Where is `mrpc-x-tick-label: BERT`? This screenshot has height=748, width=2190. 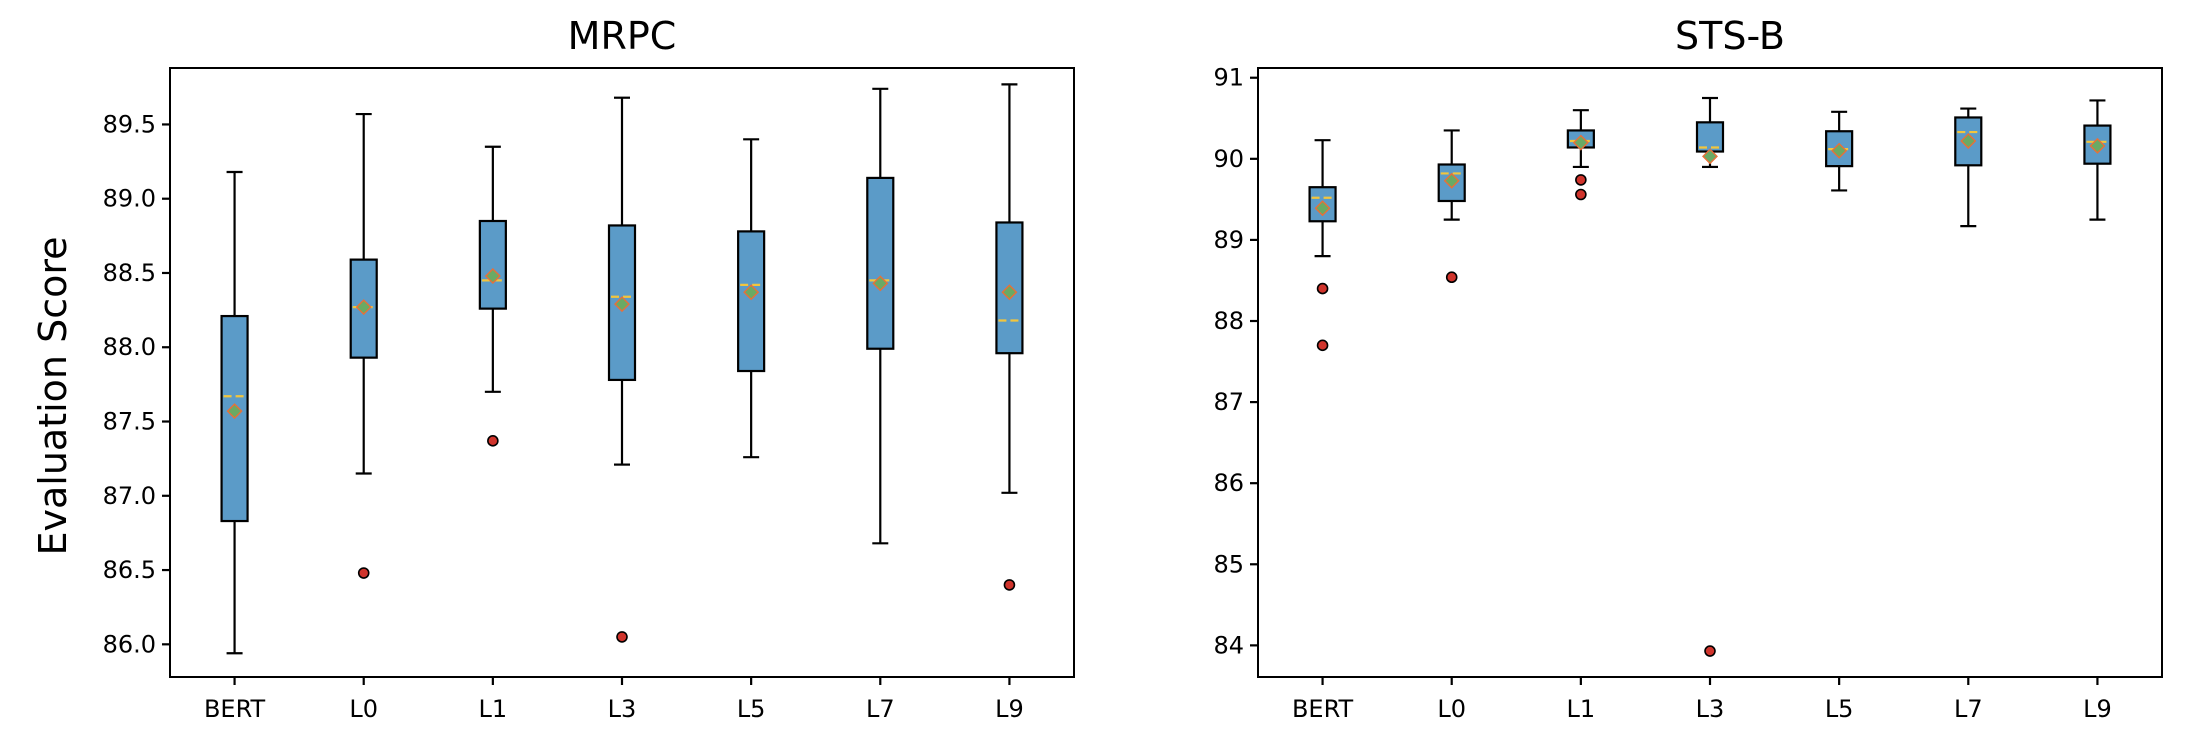
mrpc-x-tick-label: BERT is located at coordinates (235, 709).